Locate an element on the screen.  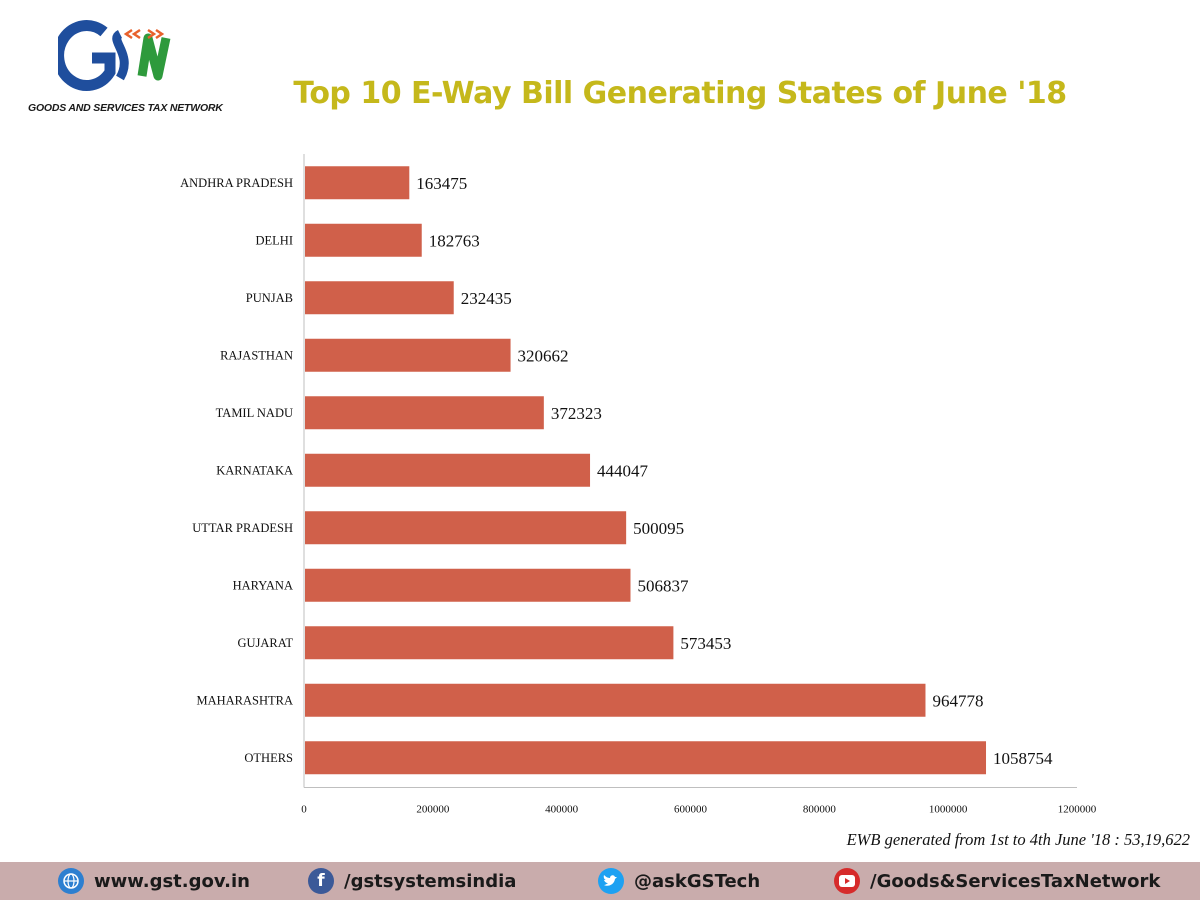
data-label: 182763 is located at coordinates (454, 240).